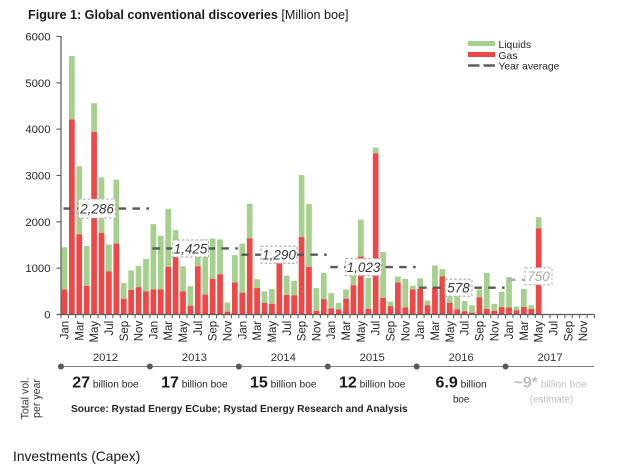  What do you see at coordinates (364, 267) in the screenshot?
I see `svg-text: 1,023` at bounding box center [364, 267].